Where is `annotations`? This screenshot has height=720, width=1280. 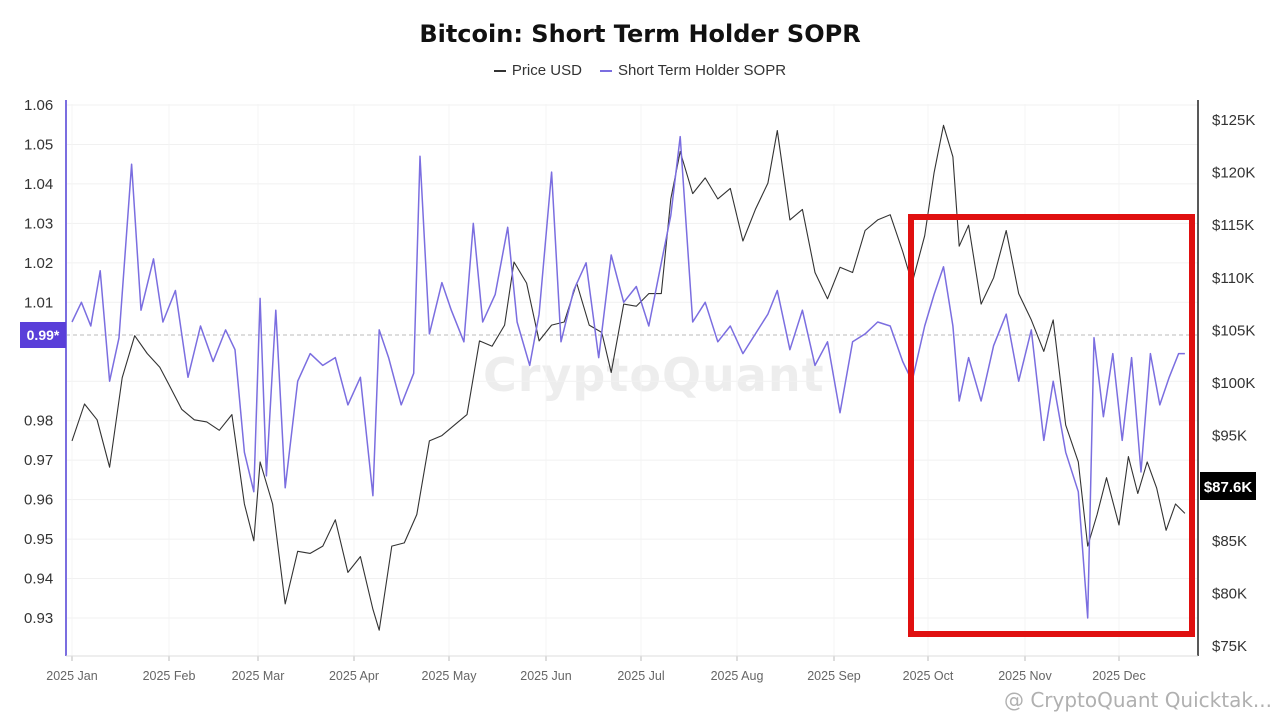 annotations is located at coordinates (1051, 425).